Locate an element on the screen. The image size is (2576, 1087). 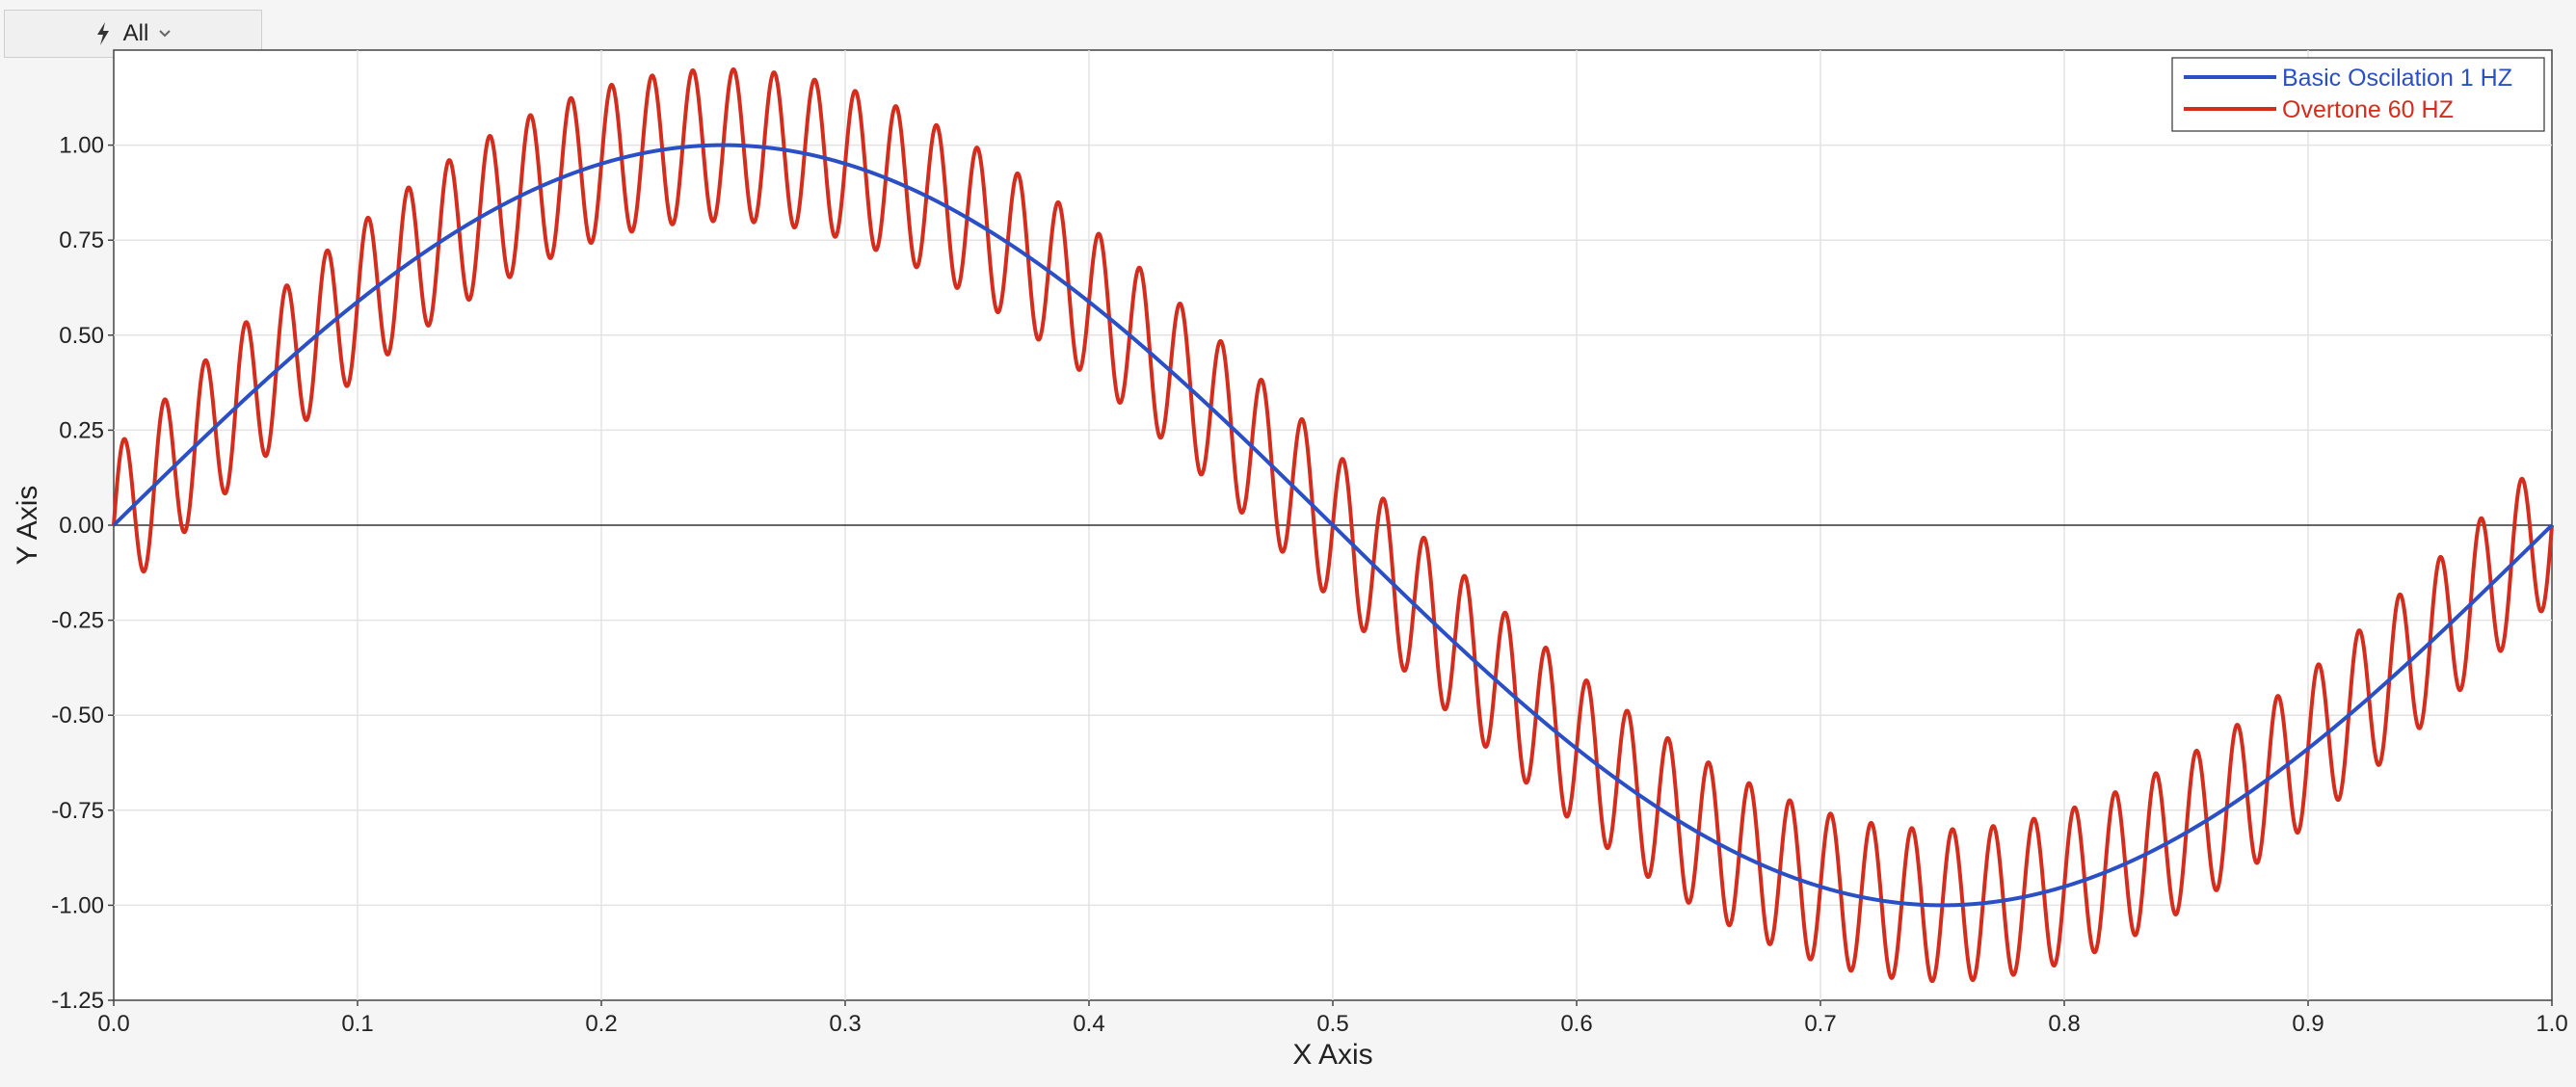
x-tick-label: 0.8 is located at coordinates (2064, 1024).